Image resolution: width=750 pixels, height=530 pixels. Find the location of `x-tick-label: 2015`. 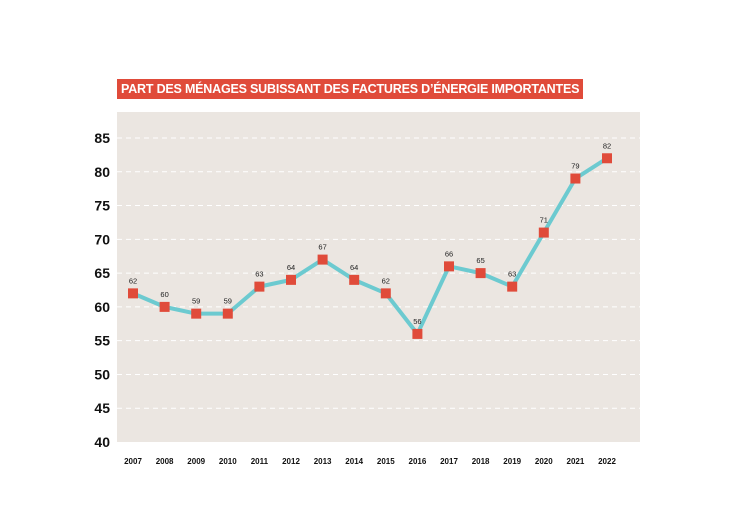

x-tick-label: 2015 is located at coordinates (386, 461).